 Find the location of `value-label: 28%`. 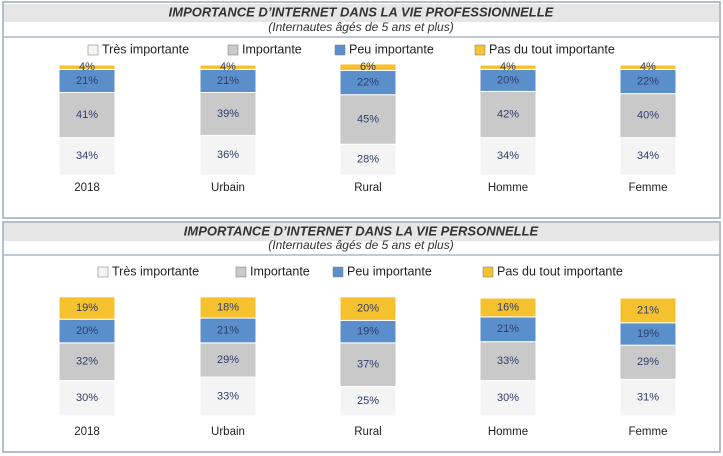

value-label: 28% is located at coordinates (368, 160).